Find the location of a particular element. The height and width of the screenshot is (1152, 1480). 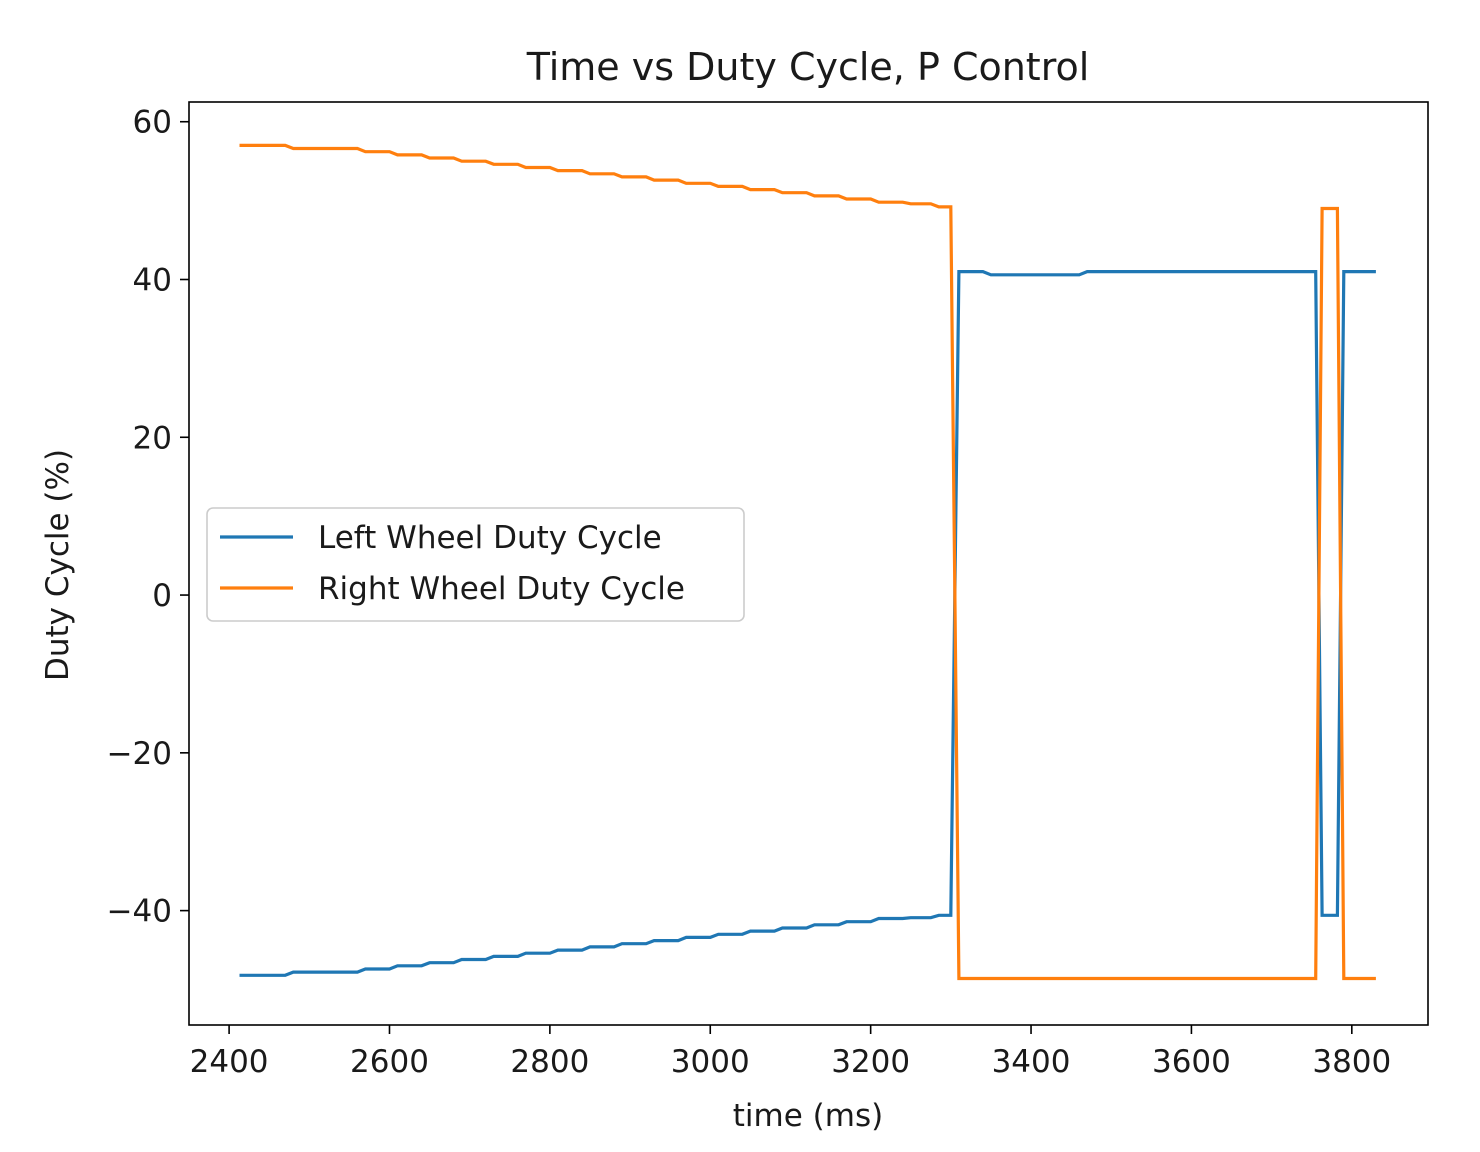

x-tick-label: 3400 is located at coordinates (1031, 1062).